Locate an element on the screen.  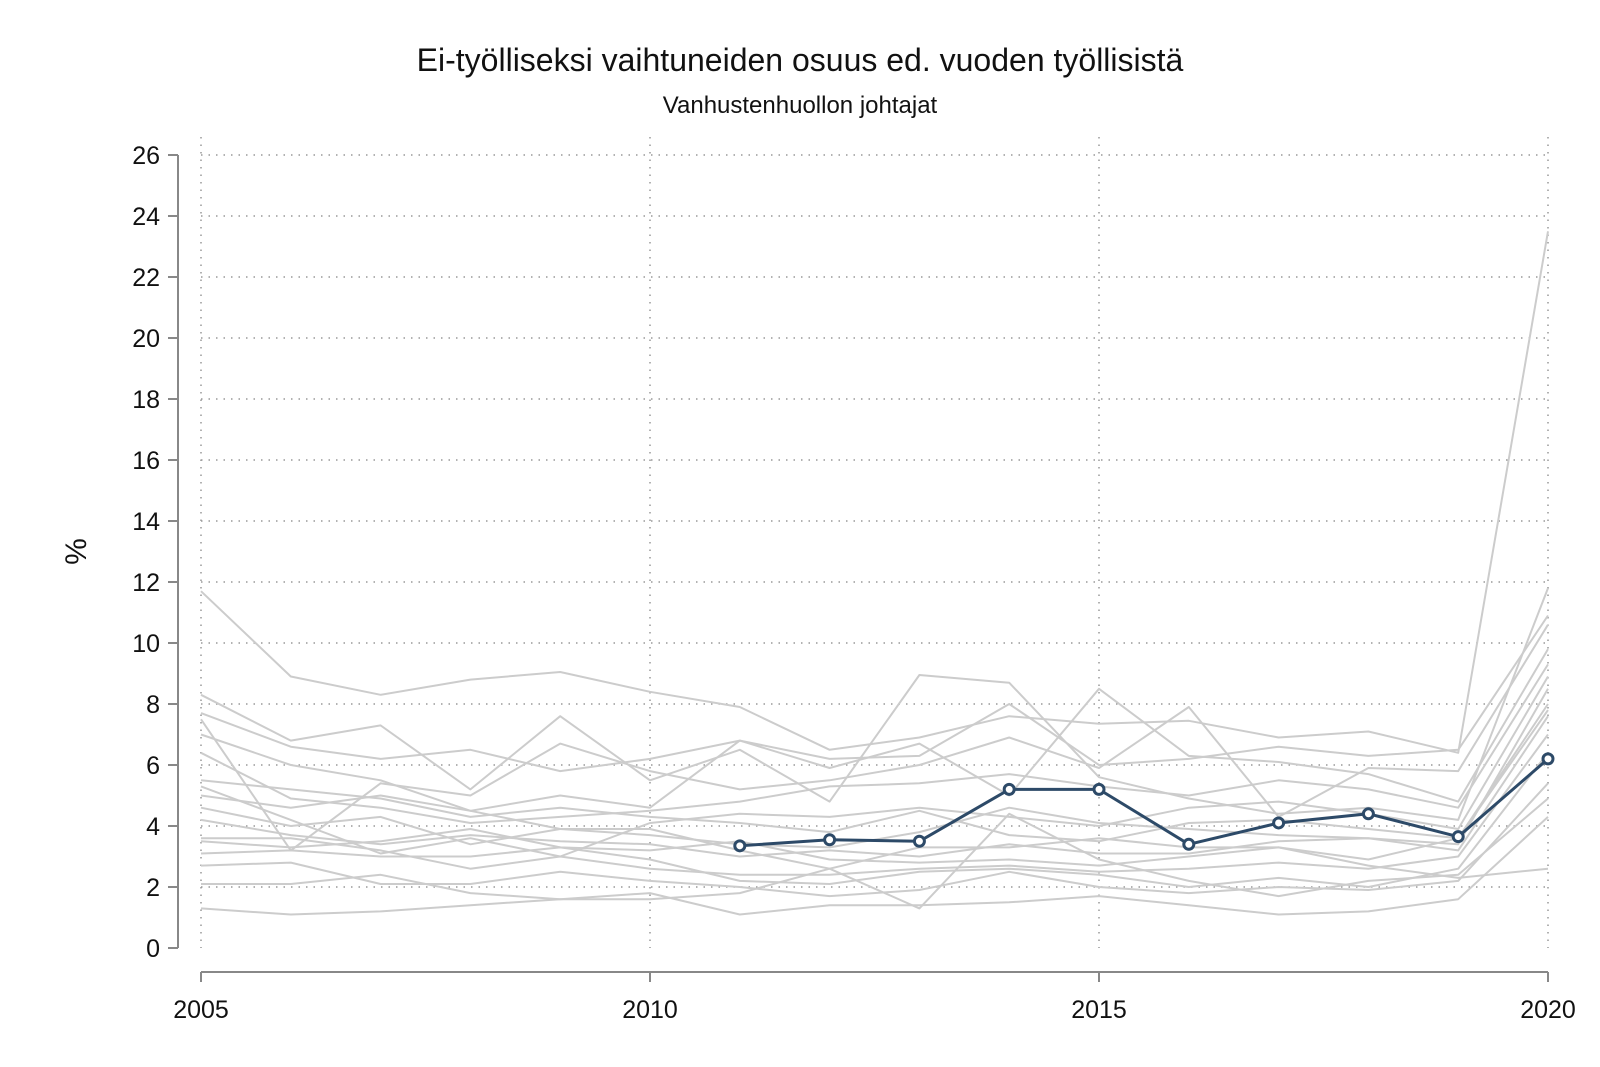
y-tick-label: 12 is located at coordinates (146, 583).